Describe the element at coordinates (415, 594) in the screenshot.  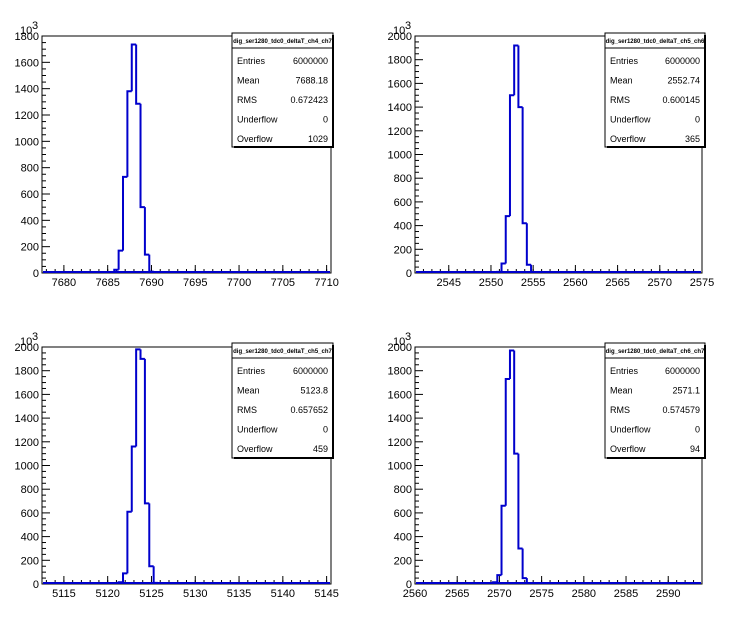
I see `x-tick-label: 2560` at that location.